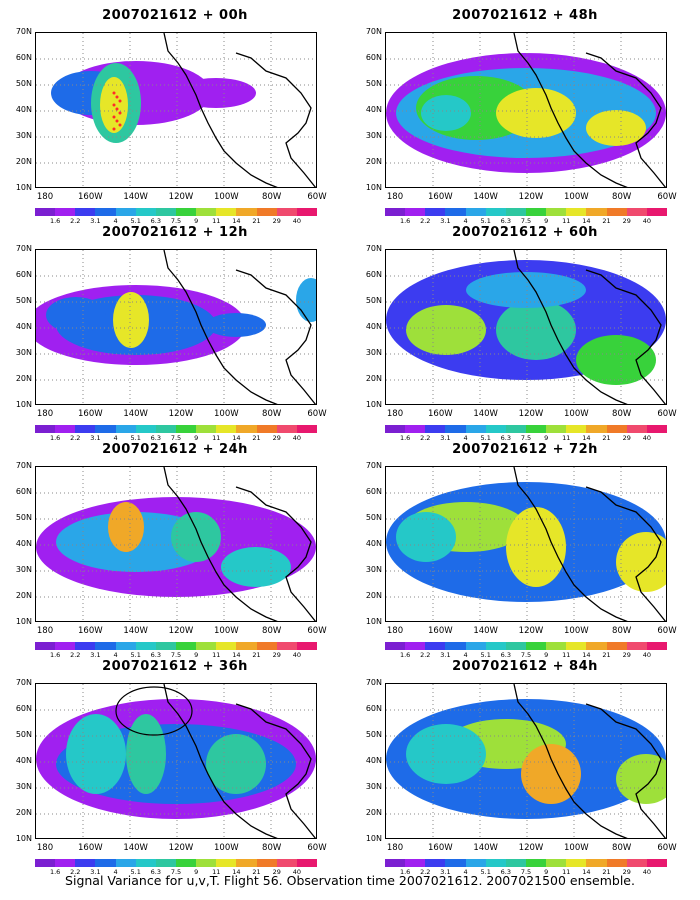 The image size is (700, 900). What do you see at coordinates (373, 569) in the screenshot?
I see `latitude-label: 30N` at bounding box center [373, 569].